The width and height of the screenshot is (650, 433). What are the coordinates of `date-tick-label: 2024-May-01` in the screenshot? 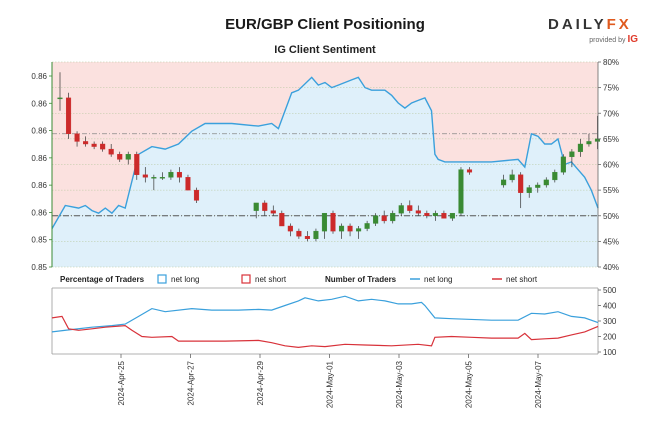 It's located at (330, 384).